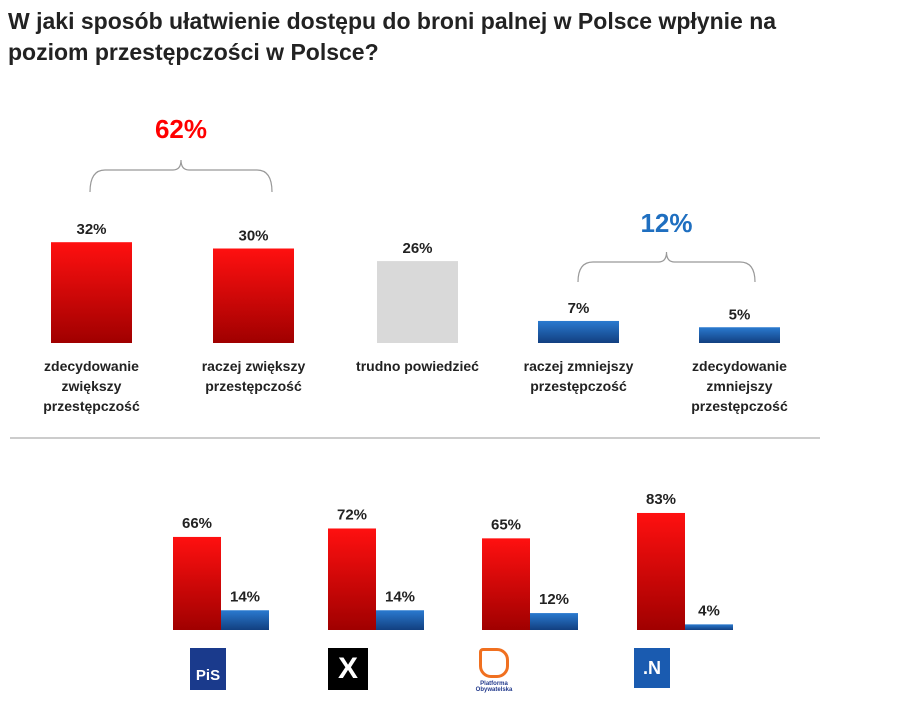 The width and height of the screenshot is (900, 704). Describe the element at coordinates (91, 229) in the screenshot. I see `value-label: 32%` at that location.